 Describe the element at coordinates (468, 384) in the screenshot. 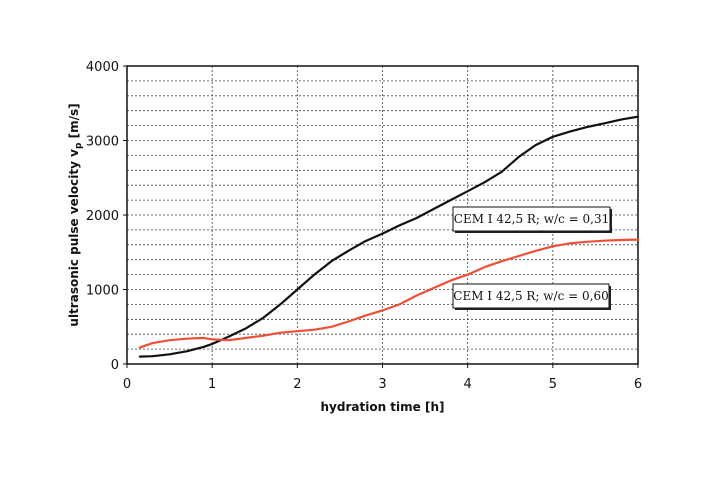

I see `x-tick-label: 4` at that location.